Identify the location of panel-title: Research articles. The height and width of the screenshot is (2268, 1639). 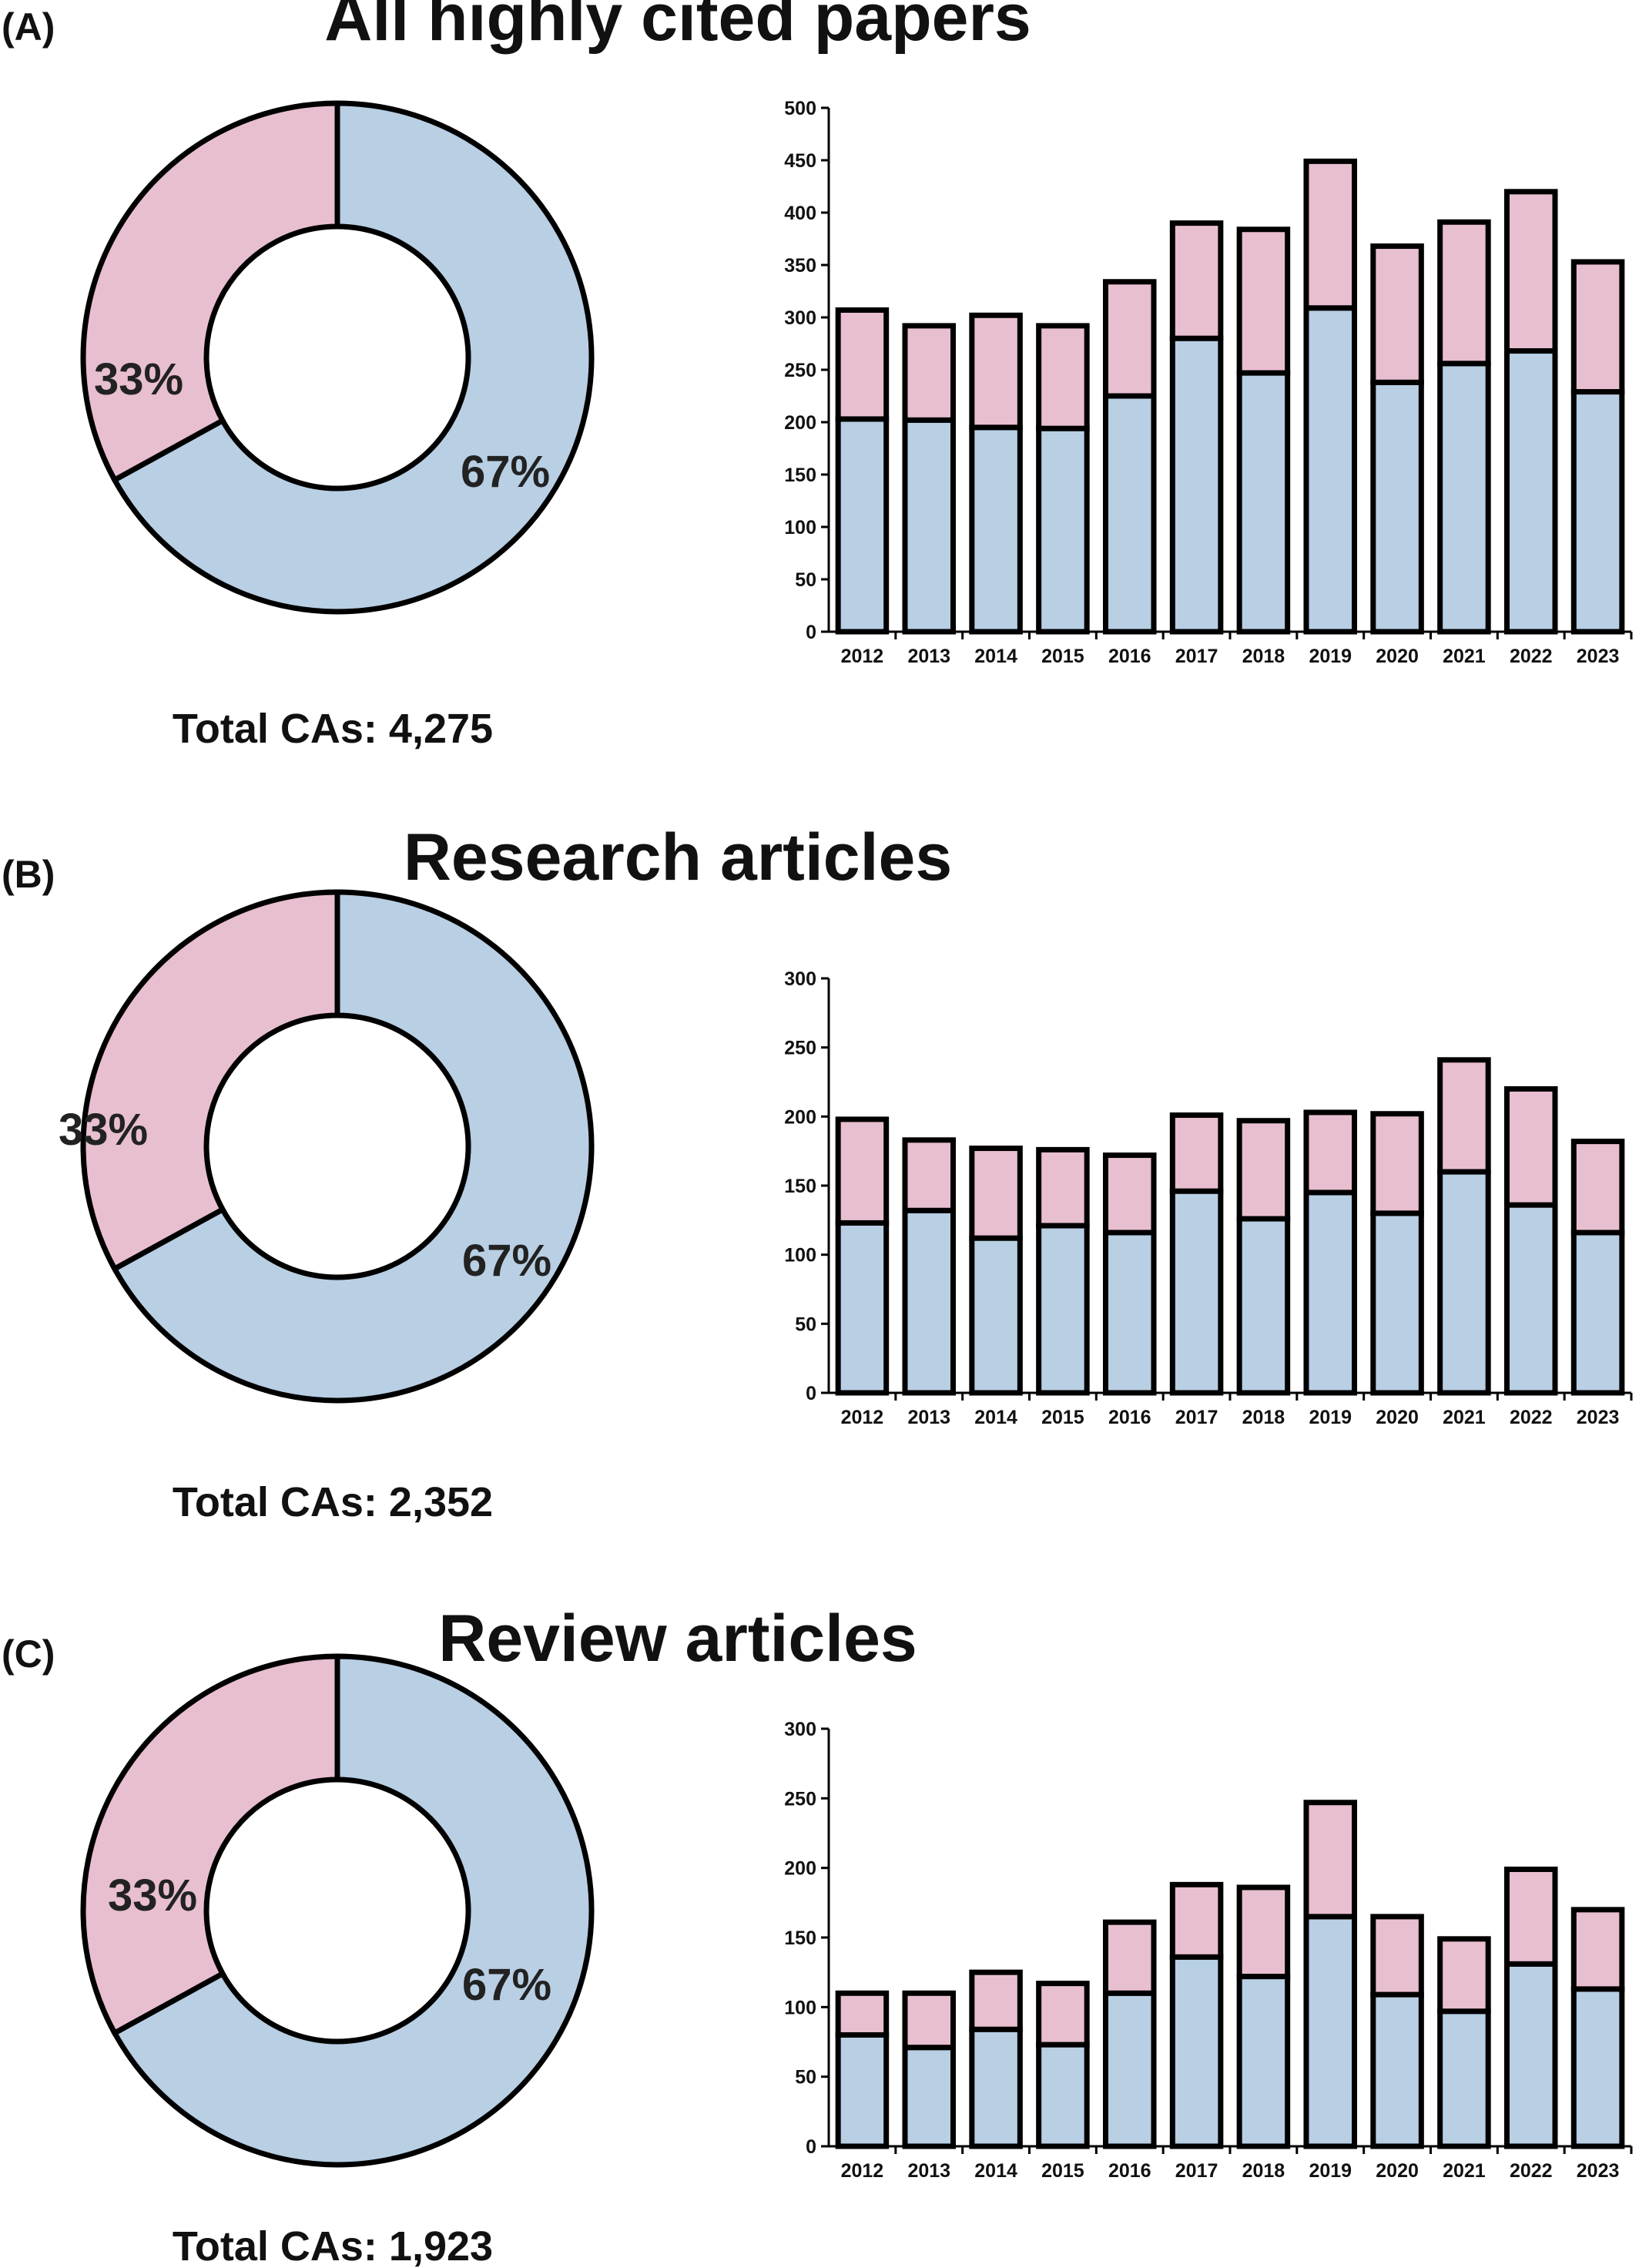
(678, 857).